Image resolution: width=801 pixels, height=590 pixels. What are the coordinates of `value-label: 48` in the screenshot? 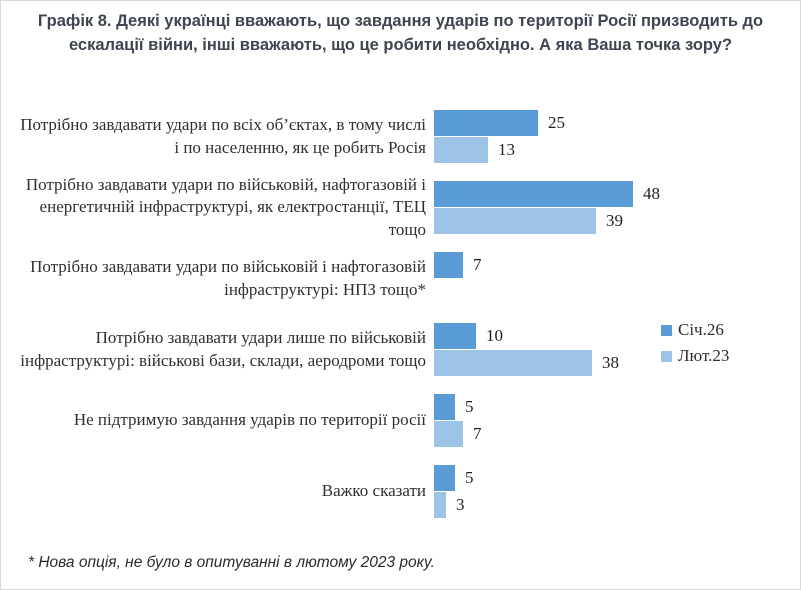 It's located at (651, 193).